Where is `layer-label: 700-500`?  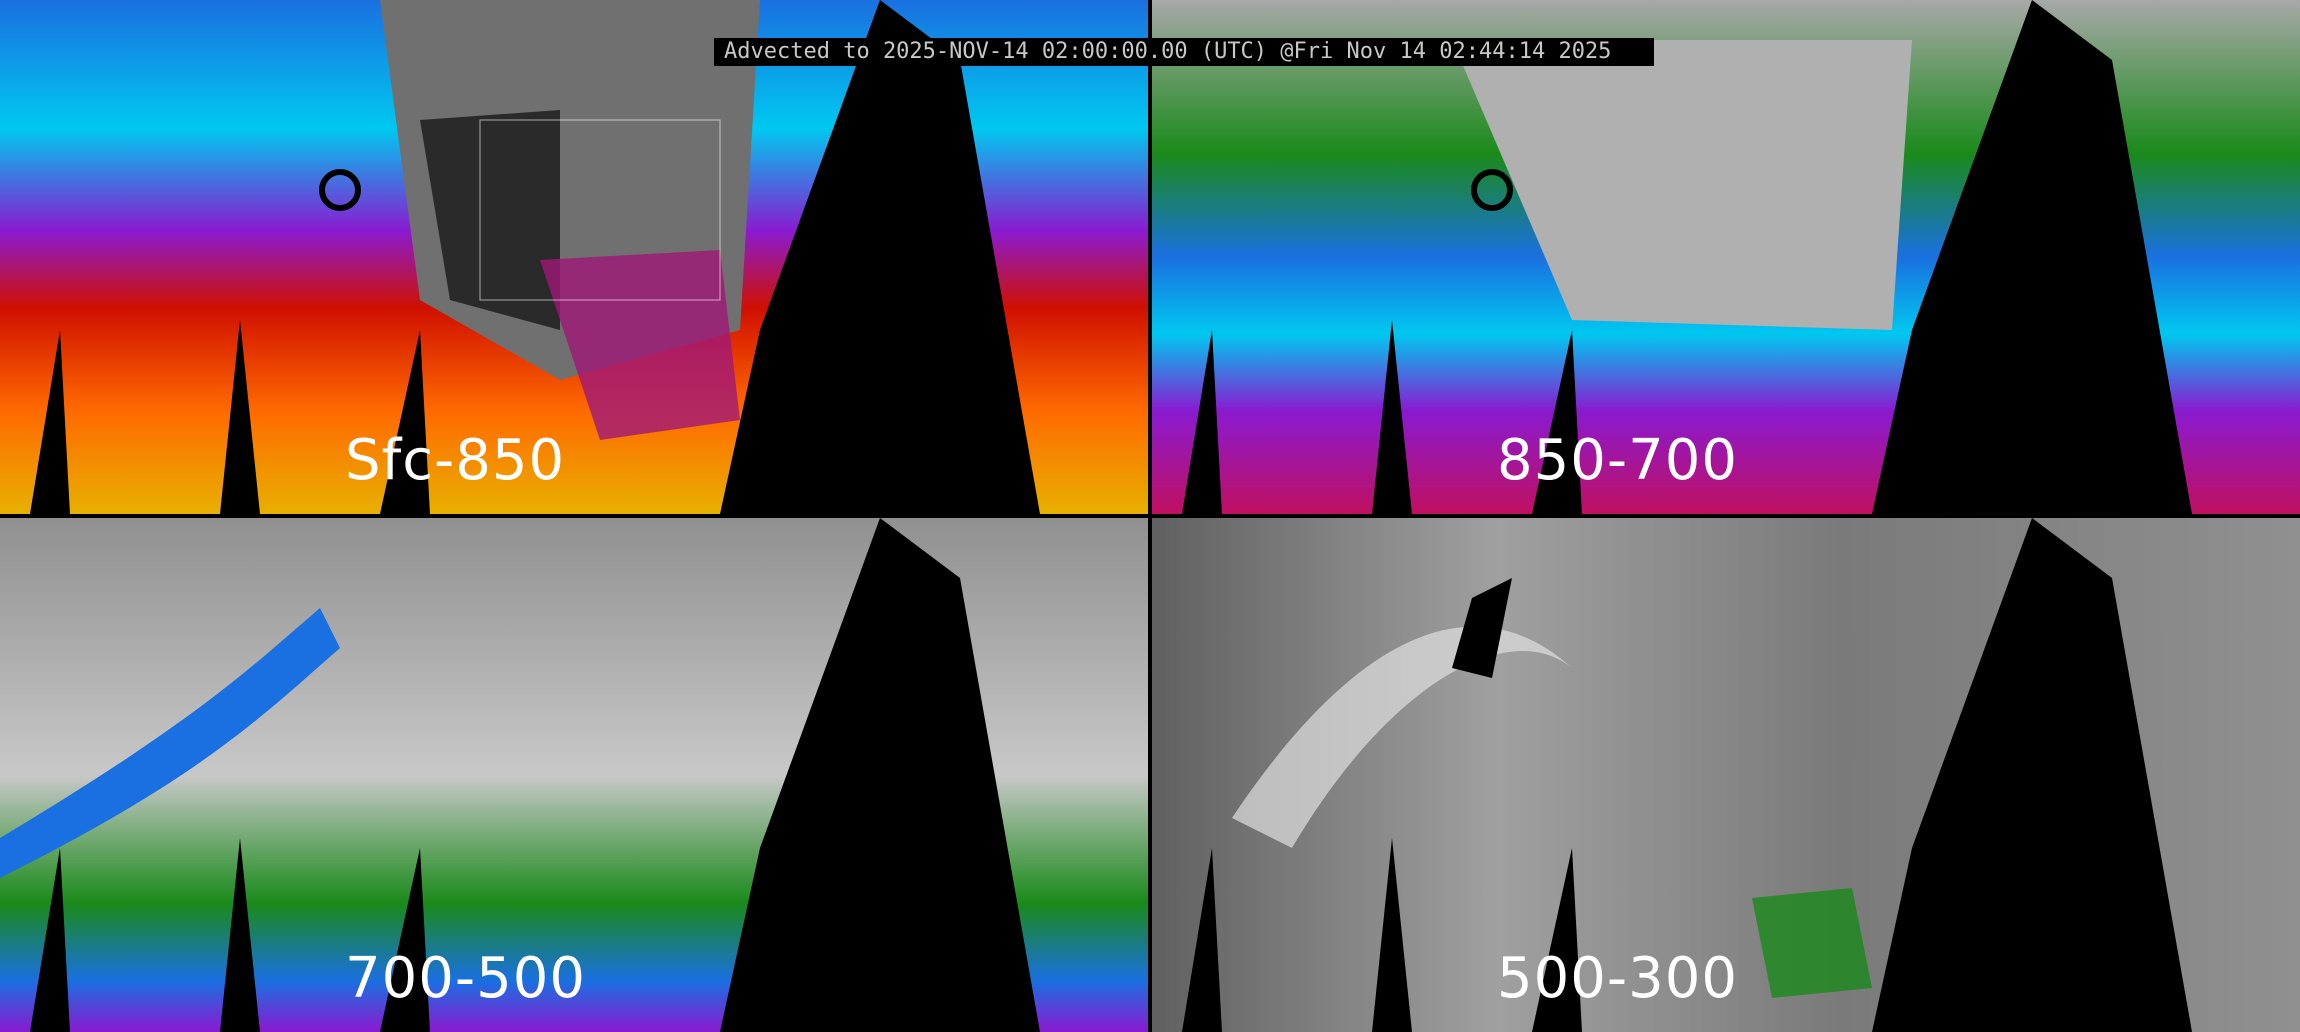
layer-label: 700-500 is located at coordinates (465, 978).